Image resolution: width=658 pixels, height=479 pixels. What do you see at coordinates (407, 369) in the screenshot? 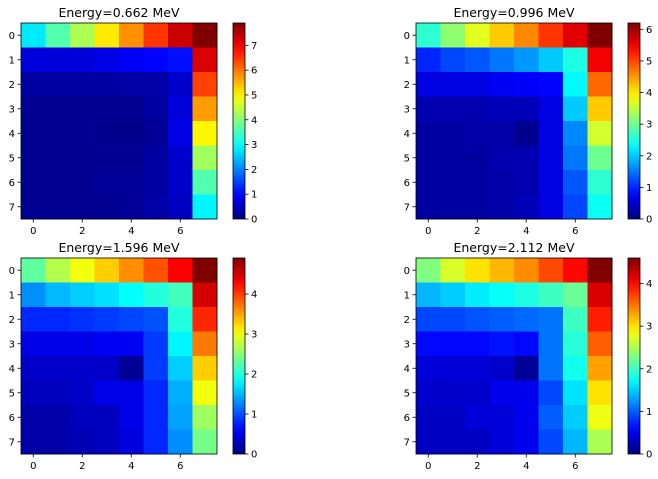
I see `y-tick-label: 4` at bounding box center [407, 369].